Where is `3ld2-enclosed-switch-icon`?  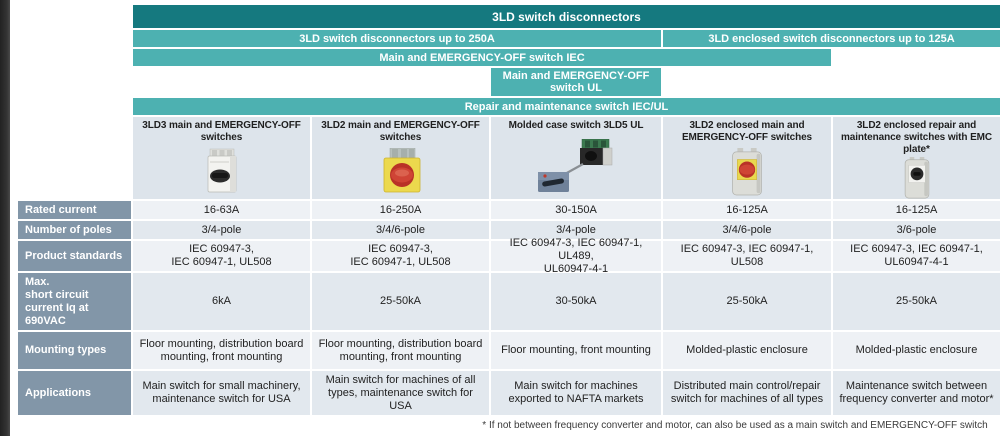 3ld2-enclosed-switch-icon is located at coordinates (747, 171).